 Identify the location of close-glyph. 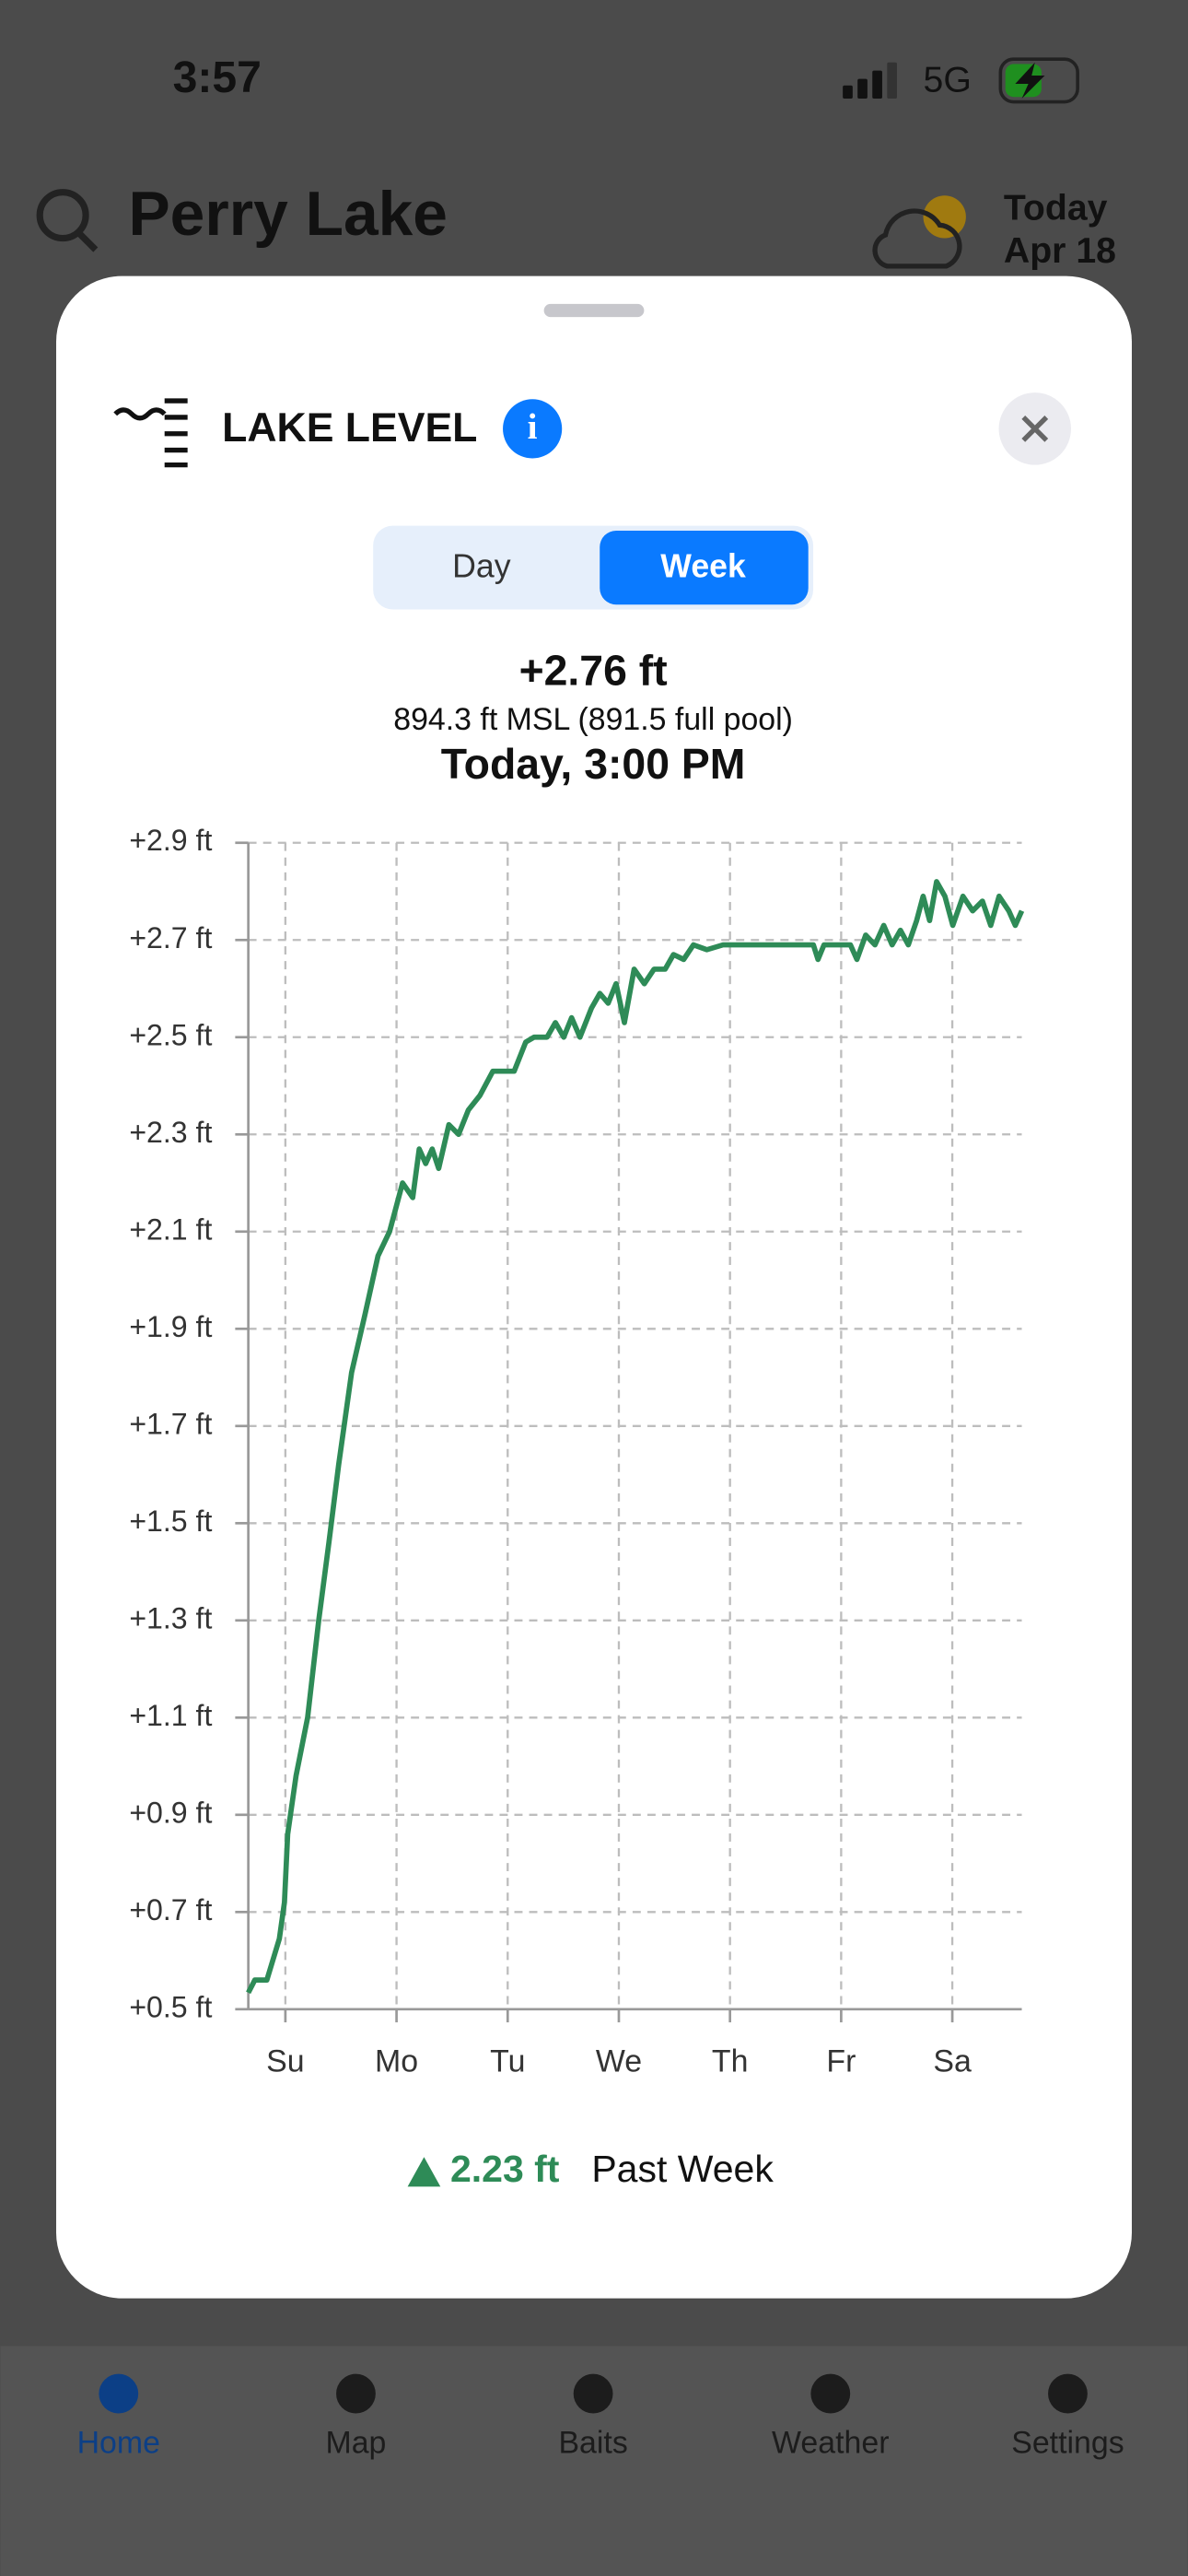
(1035, 429).